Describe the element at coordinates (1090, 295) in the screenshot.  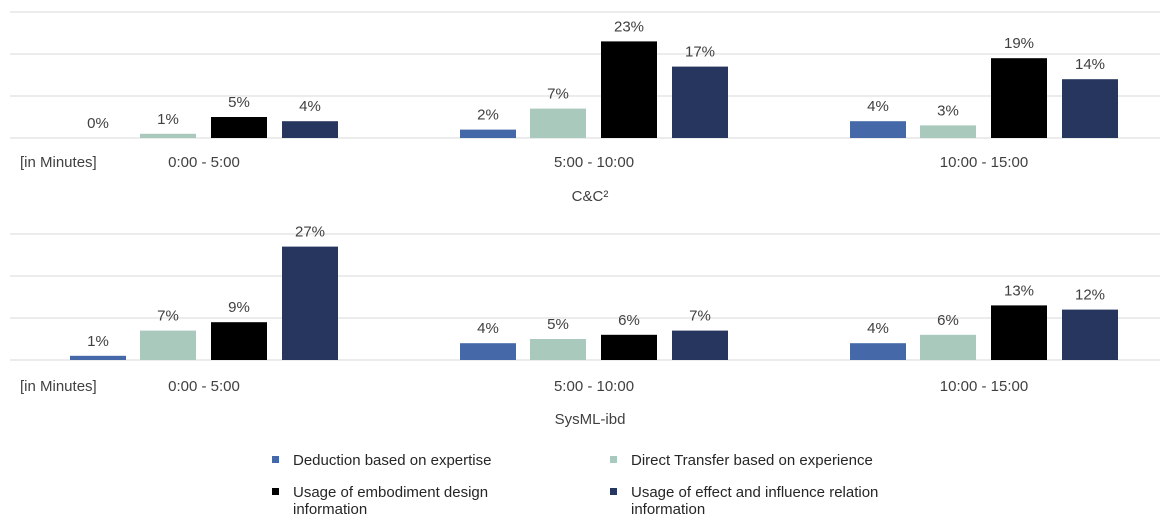
I see `data-label: 12%` at that location.